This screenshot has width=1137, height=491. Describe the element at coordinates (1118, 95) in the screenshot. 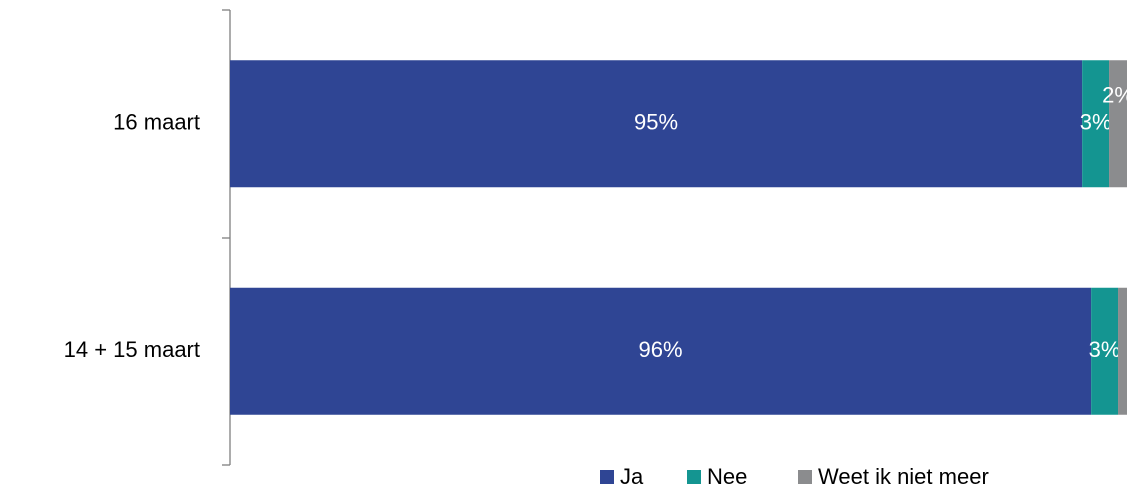

I see `data-label: 2%` at that location.